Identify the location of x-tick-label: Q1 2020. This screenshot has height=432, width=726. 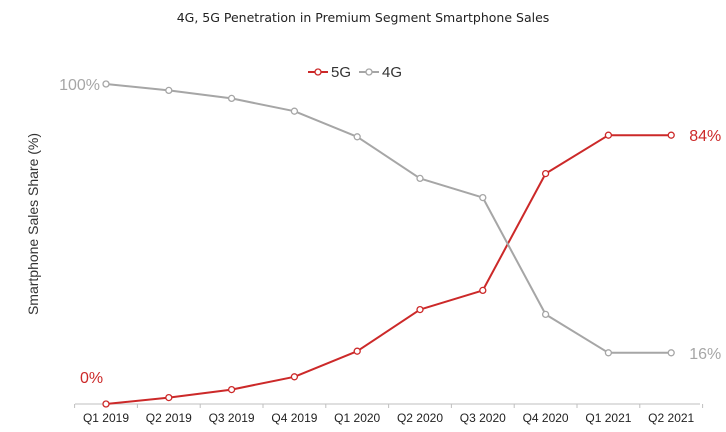
(357, 418).